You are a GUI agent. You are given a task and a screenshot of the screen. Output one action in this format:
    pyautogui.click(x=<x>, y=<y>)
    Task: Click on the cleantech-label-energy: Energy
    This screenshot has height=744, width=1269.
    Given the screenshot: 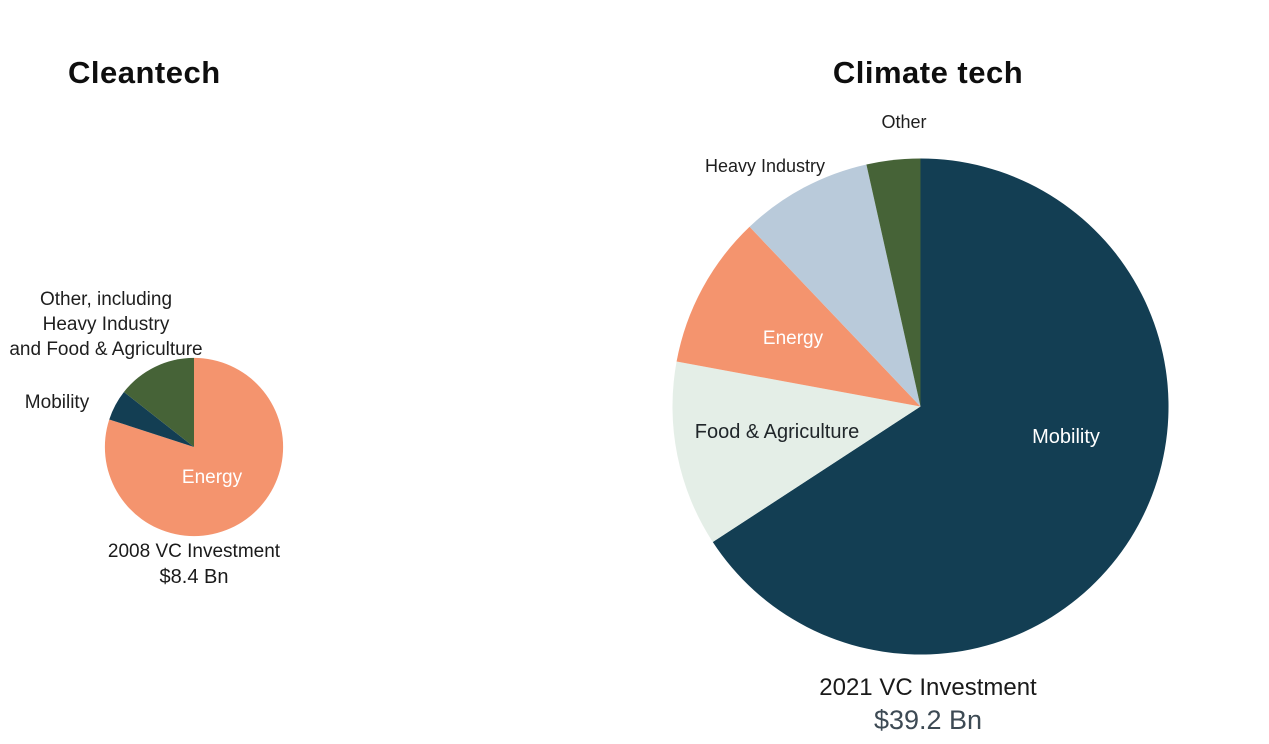 What is the action you would take?
    pyautogui.click(x=212, y=477)
    